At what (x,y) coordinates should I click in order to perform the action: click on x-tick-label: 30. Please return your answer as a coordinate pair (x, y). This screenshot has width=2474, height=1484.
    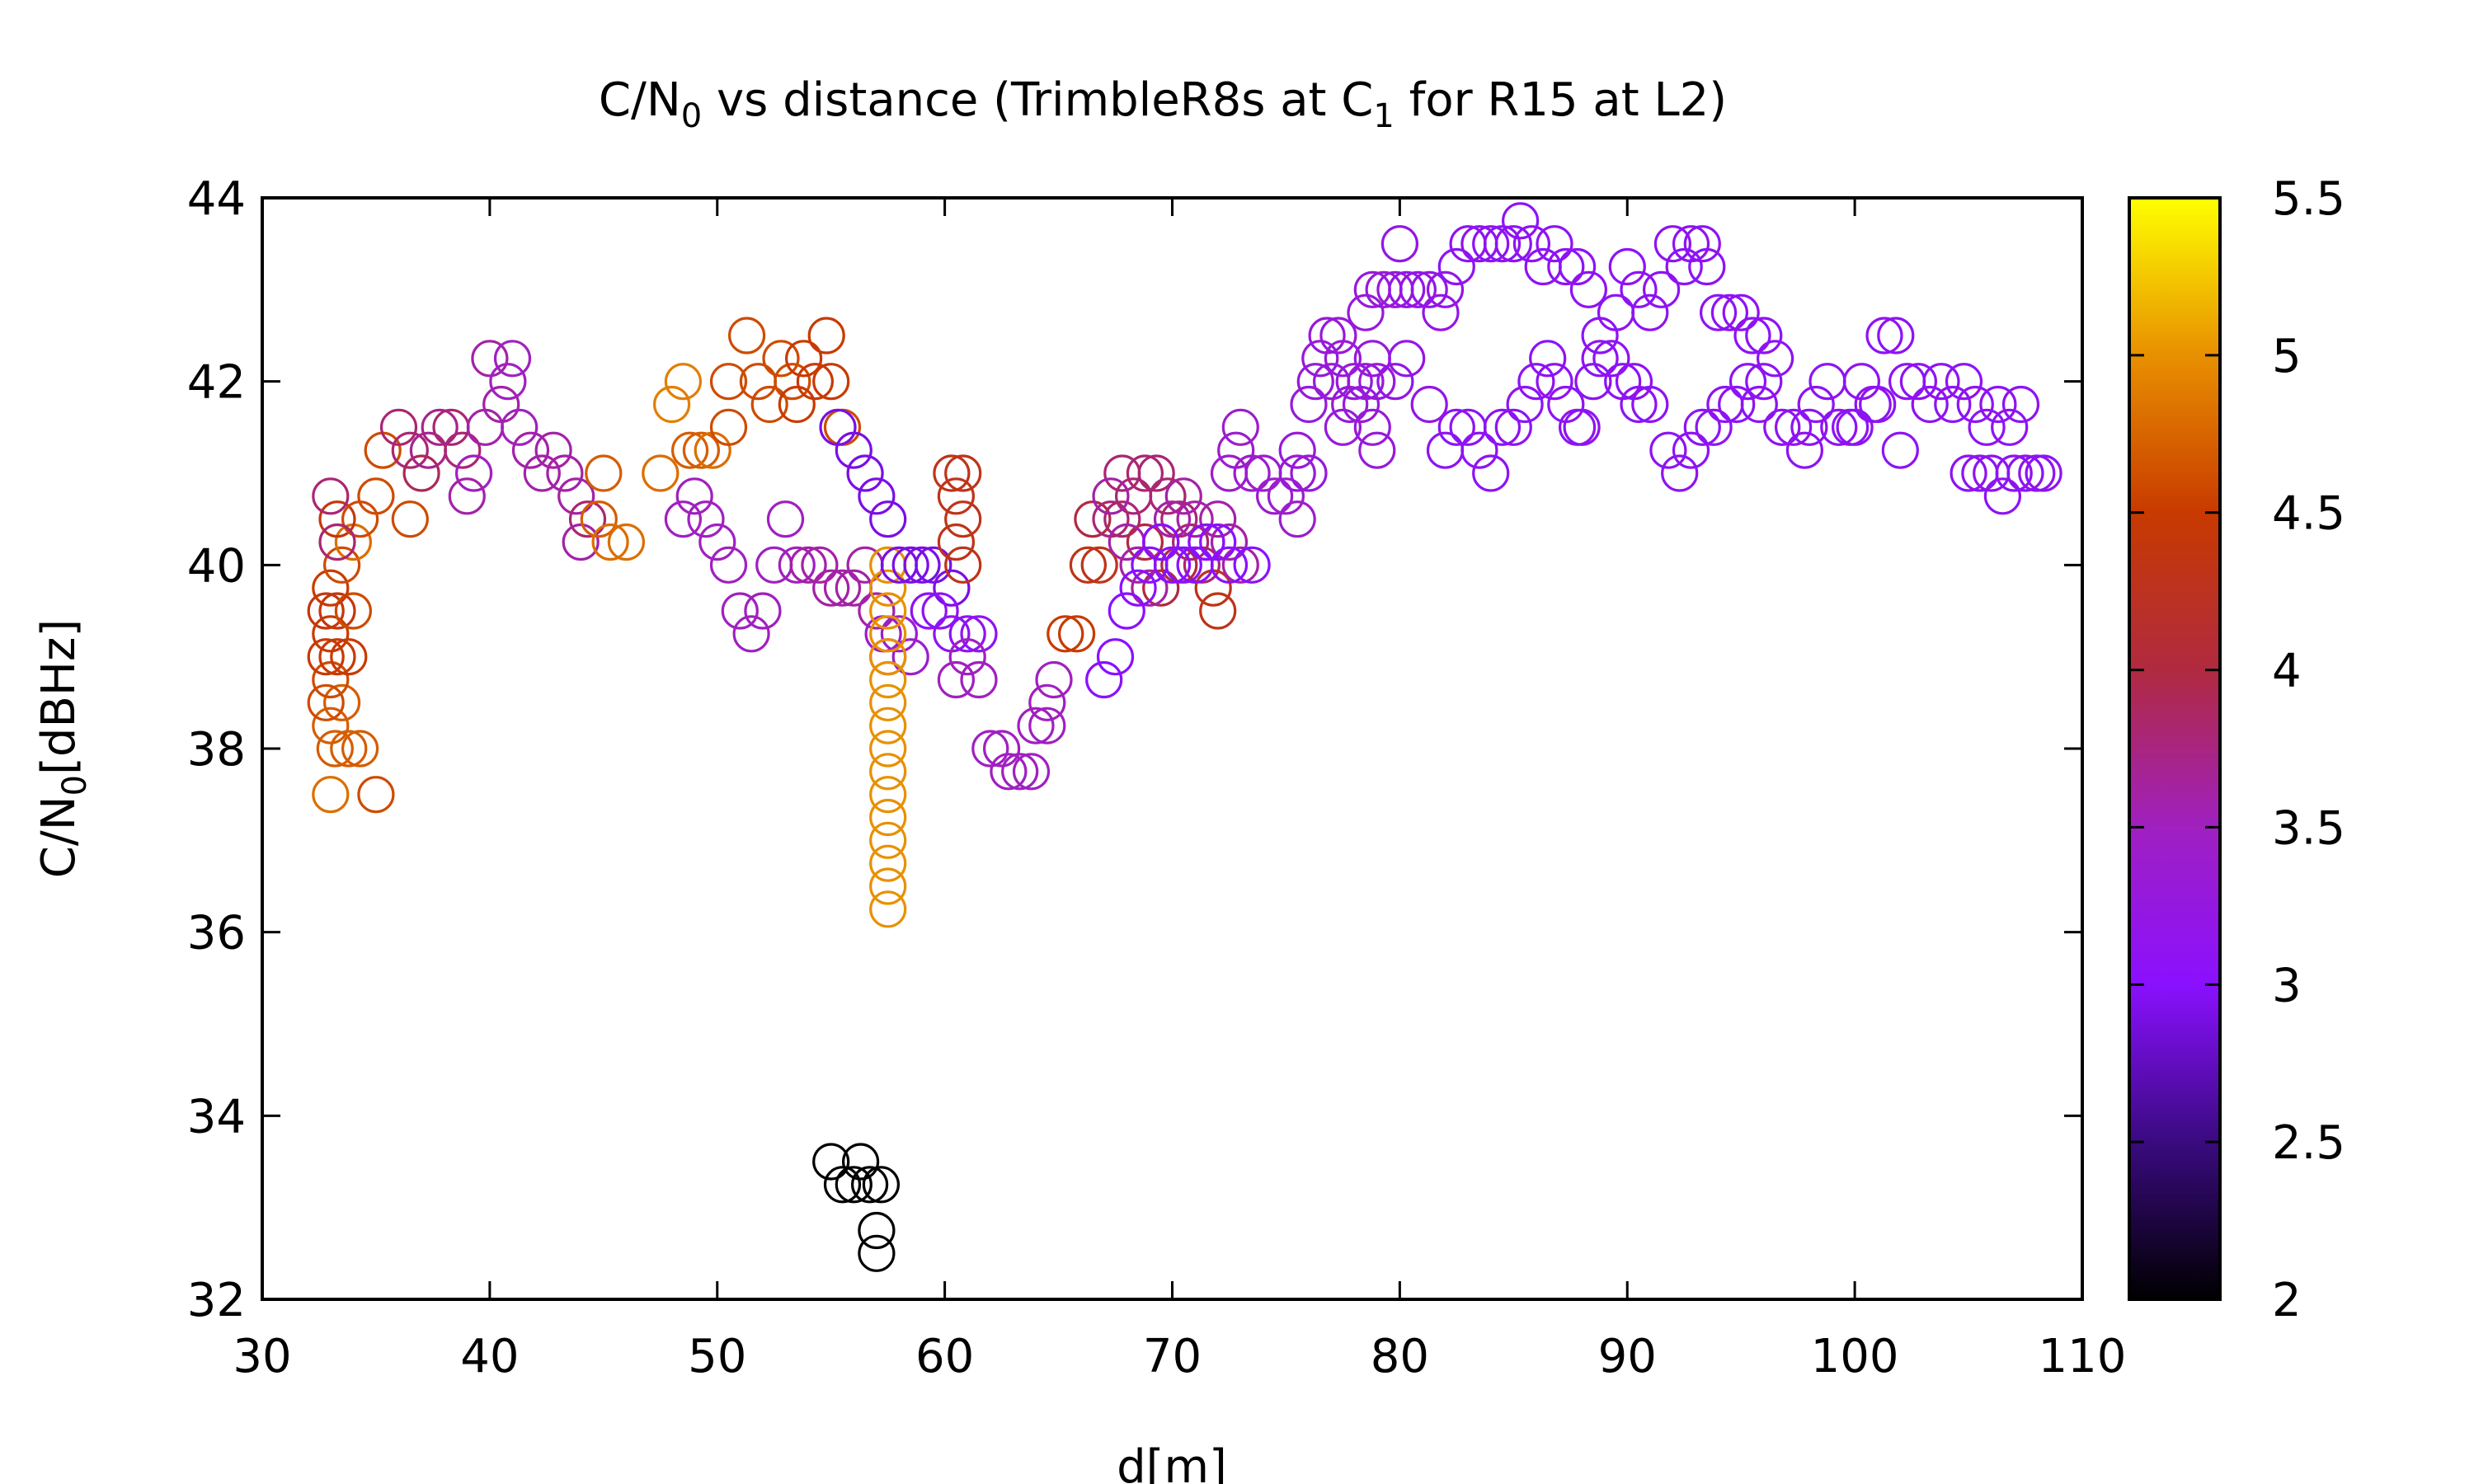
    Looking at the image, I should click on (262, 1356).